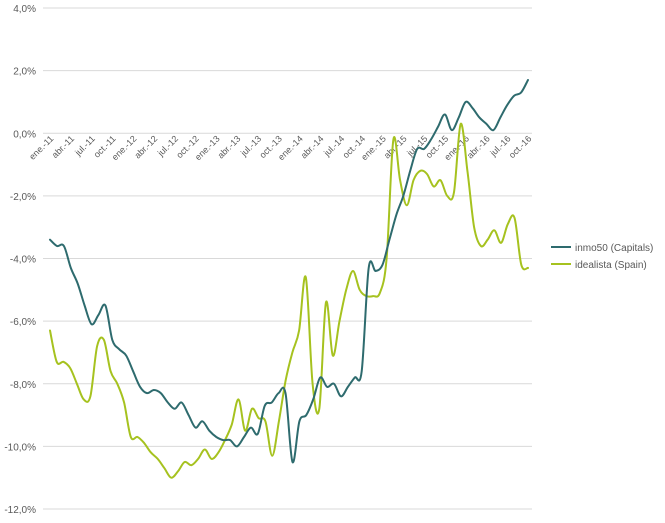 The width and height of the screenshot is (665, 523). What do you see at coordinates (520, 147) in the screenshot?
I see `x-tick-label: oct.-16` at bounding box center [520, 147].